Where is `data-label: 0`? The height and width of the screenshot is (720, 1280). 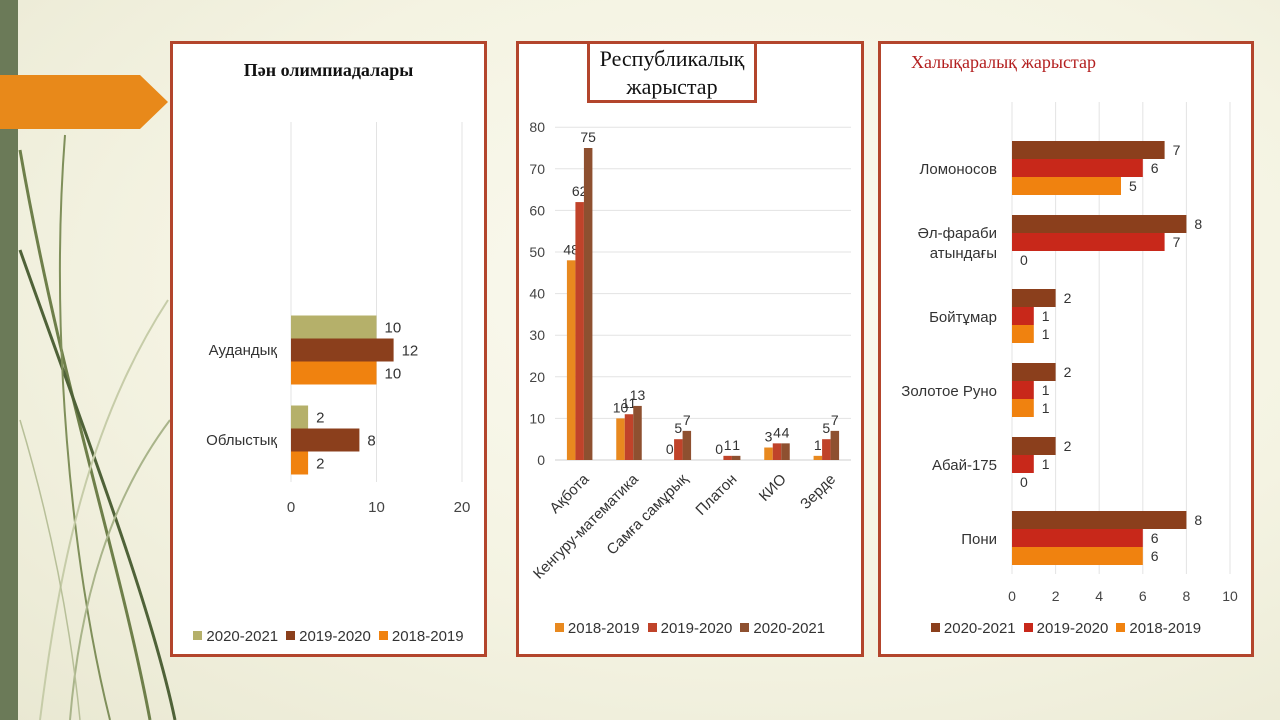
data-label: 0 is located at coordinates (670, 449).